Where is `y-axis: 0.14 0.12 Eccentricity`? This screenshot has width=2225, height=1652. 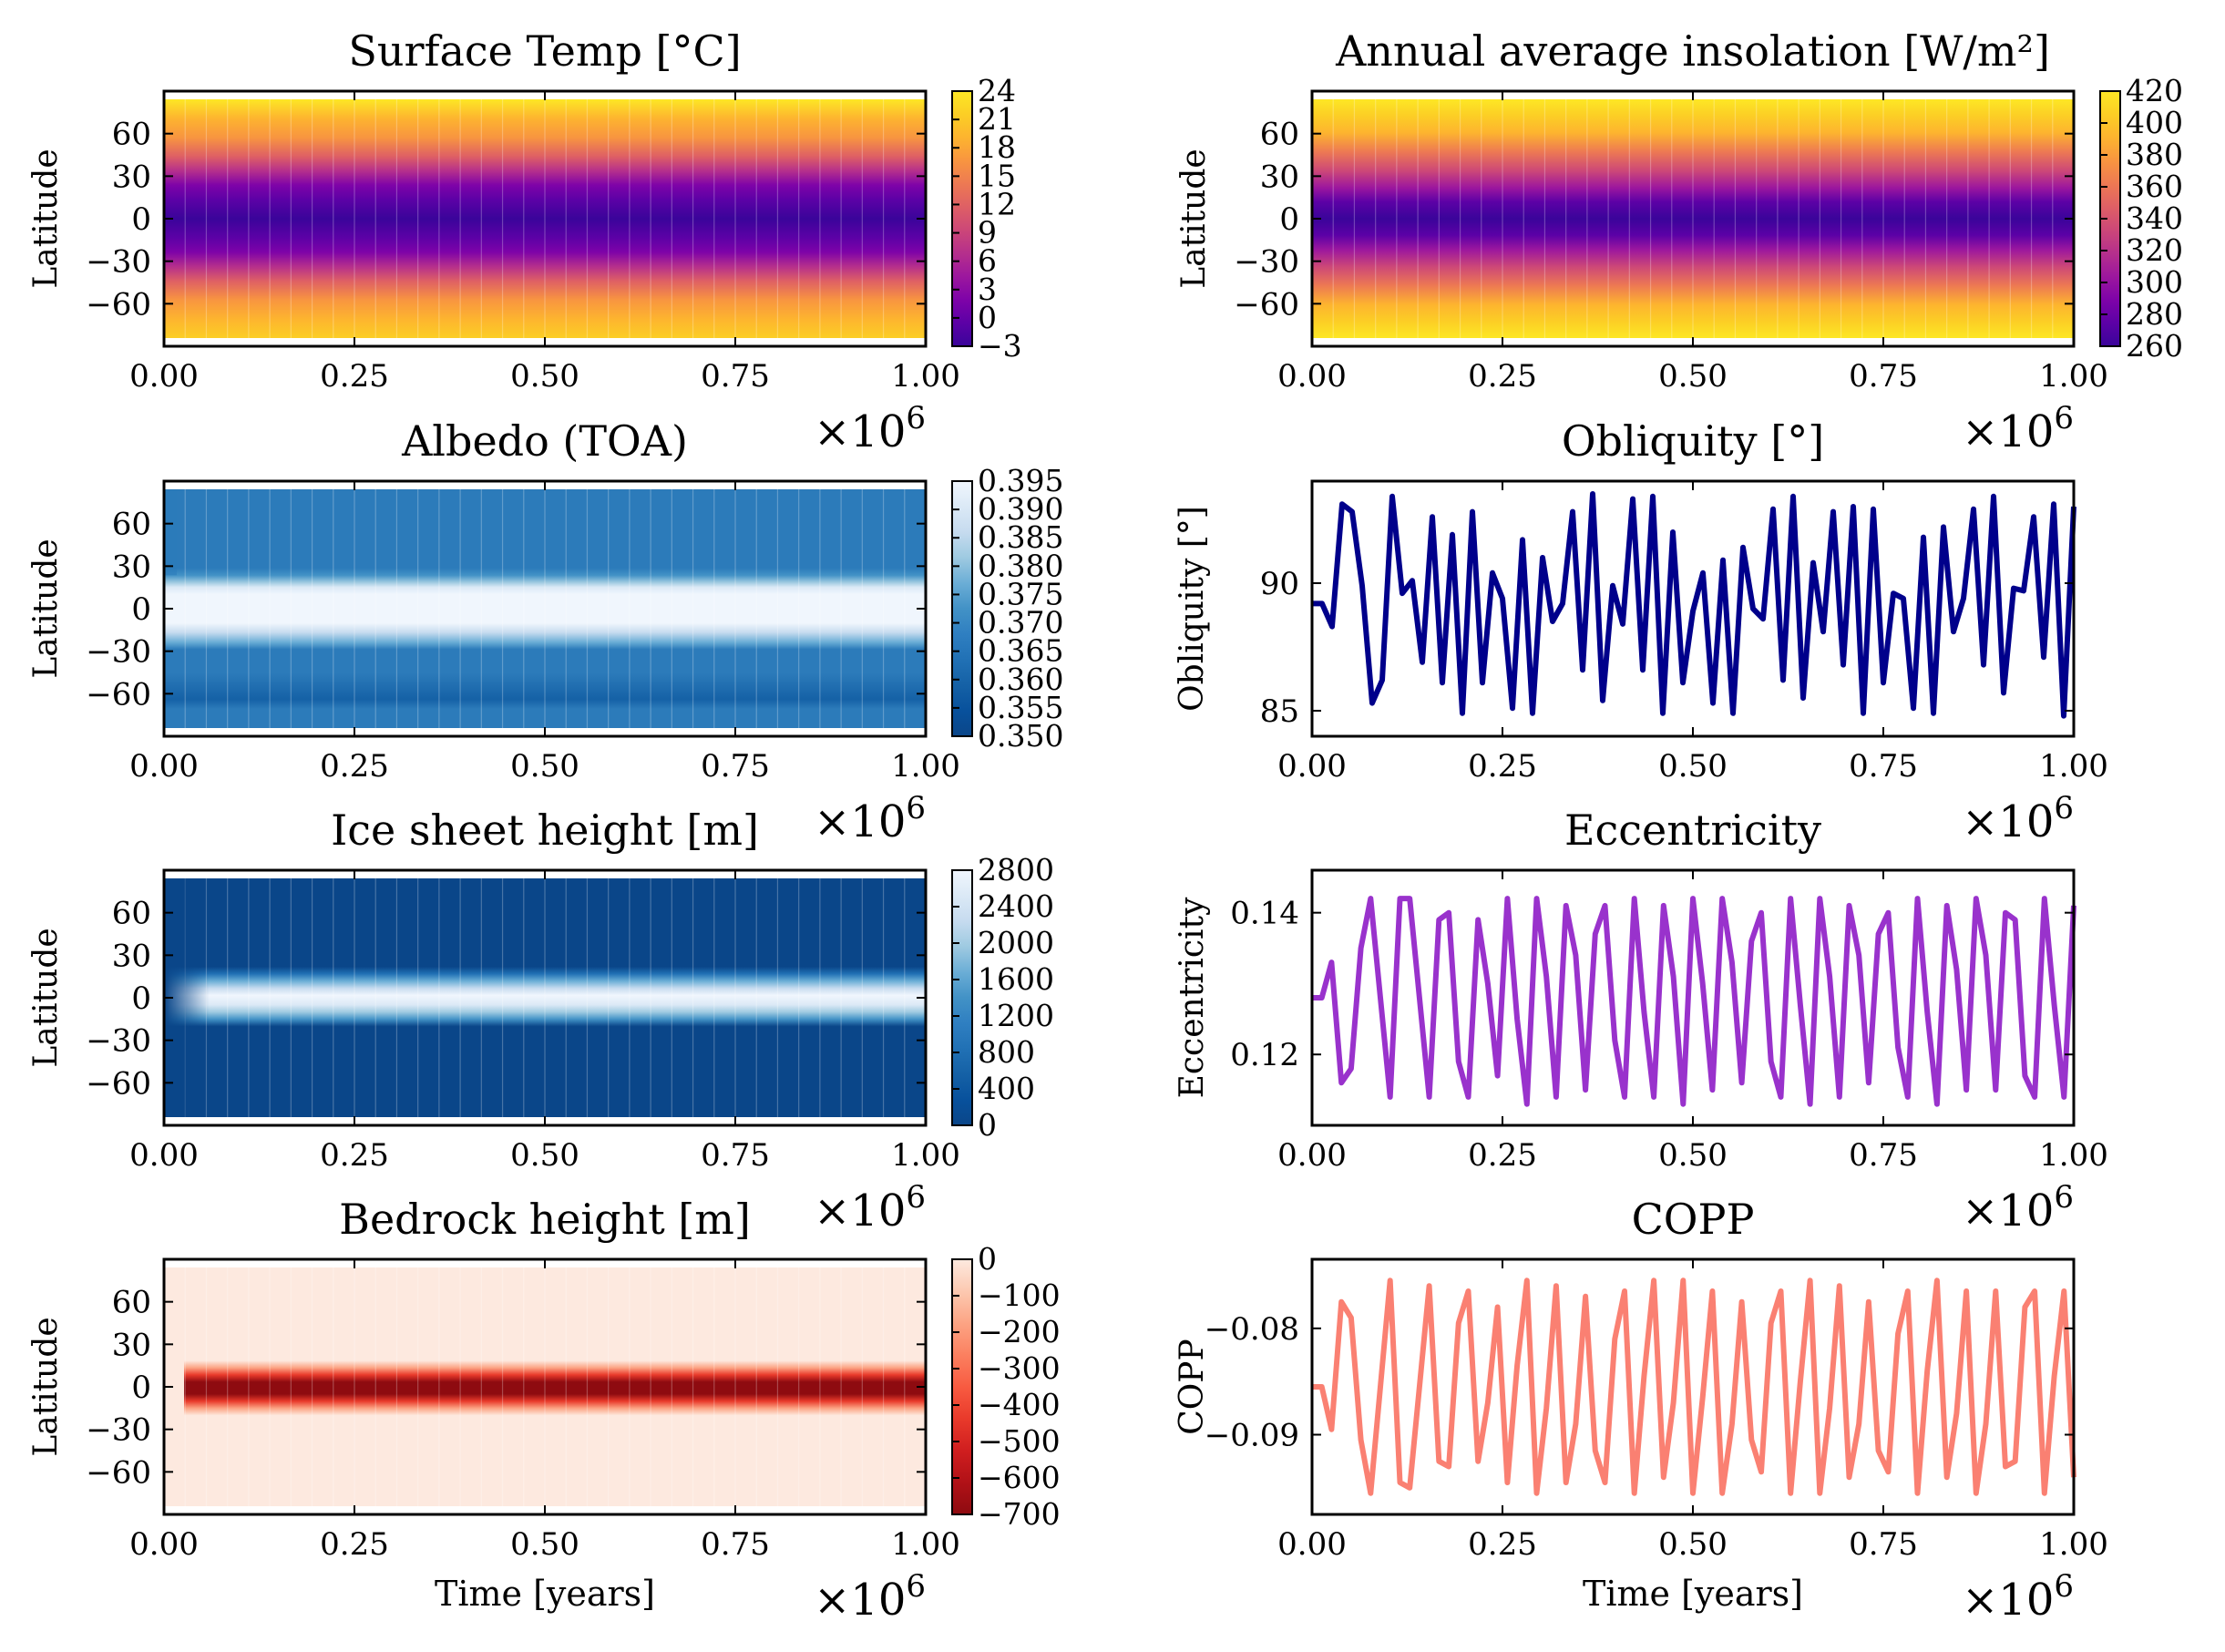
y-axis: 0.14 0.12 Eccentricity is located at coordinates (1624, 997).